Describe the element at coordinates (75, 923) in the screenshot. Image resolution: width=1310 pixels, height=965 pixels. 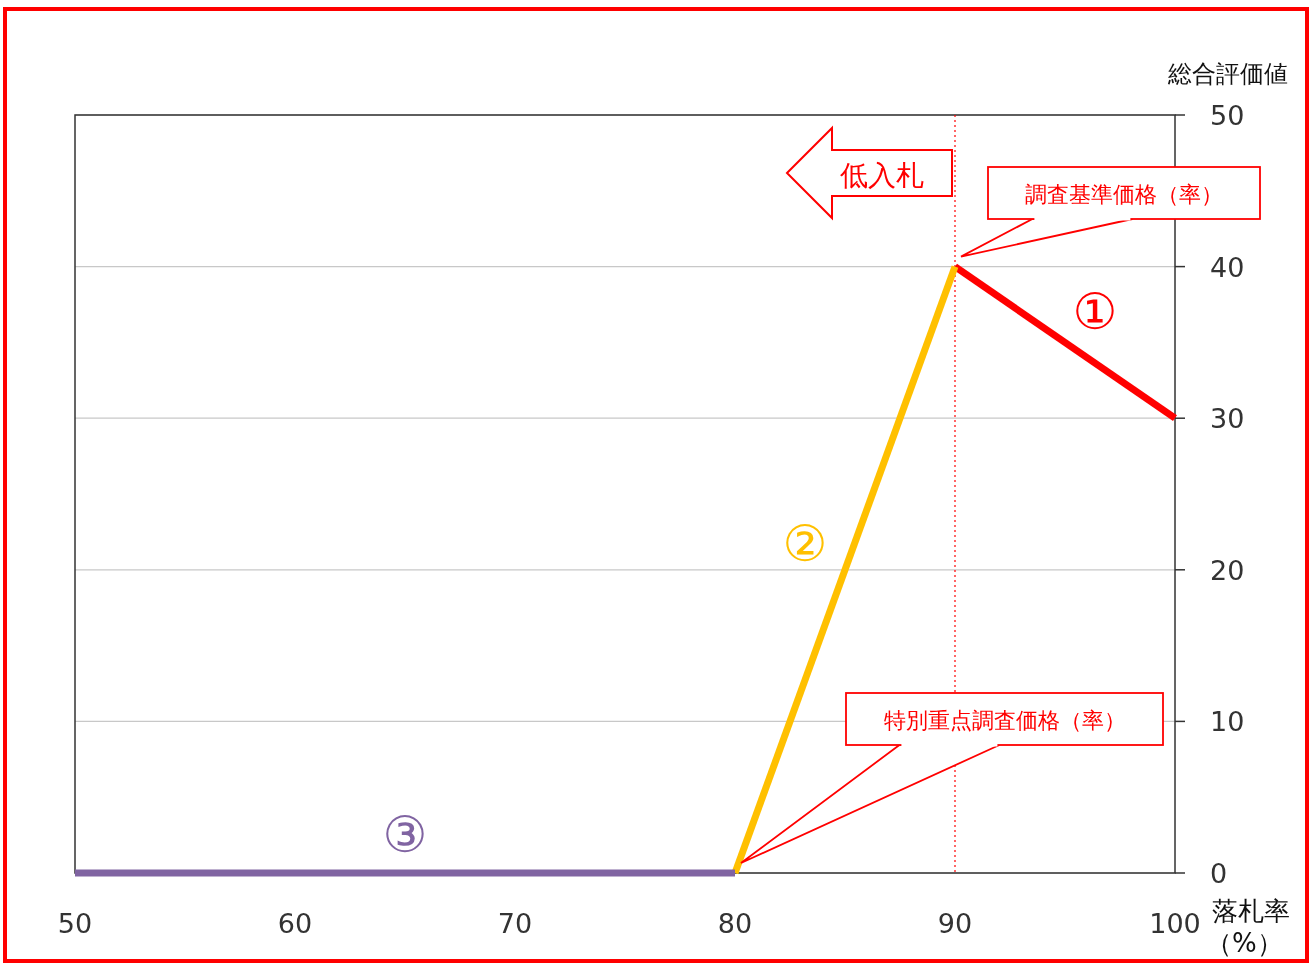
I see `x-tick-label: 50` at that location.